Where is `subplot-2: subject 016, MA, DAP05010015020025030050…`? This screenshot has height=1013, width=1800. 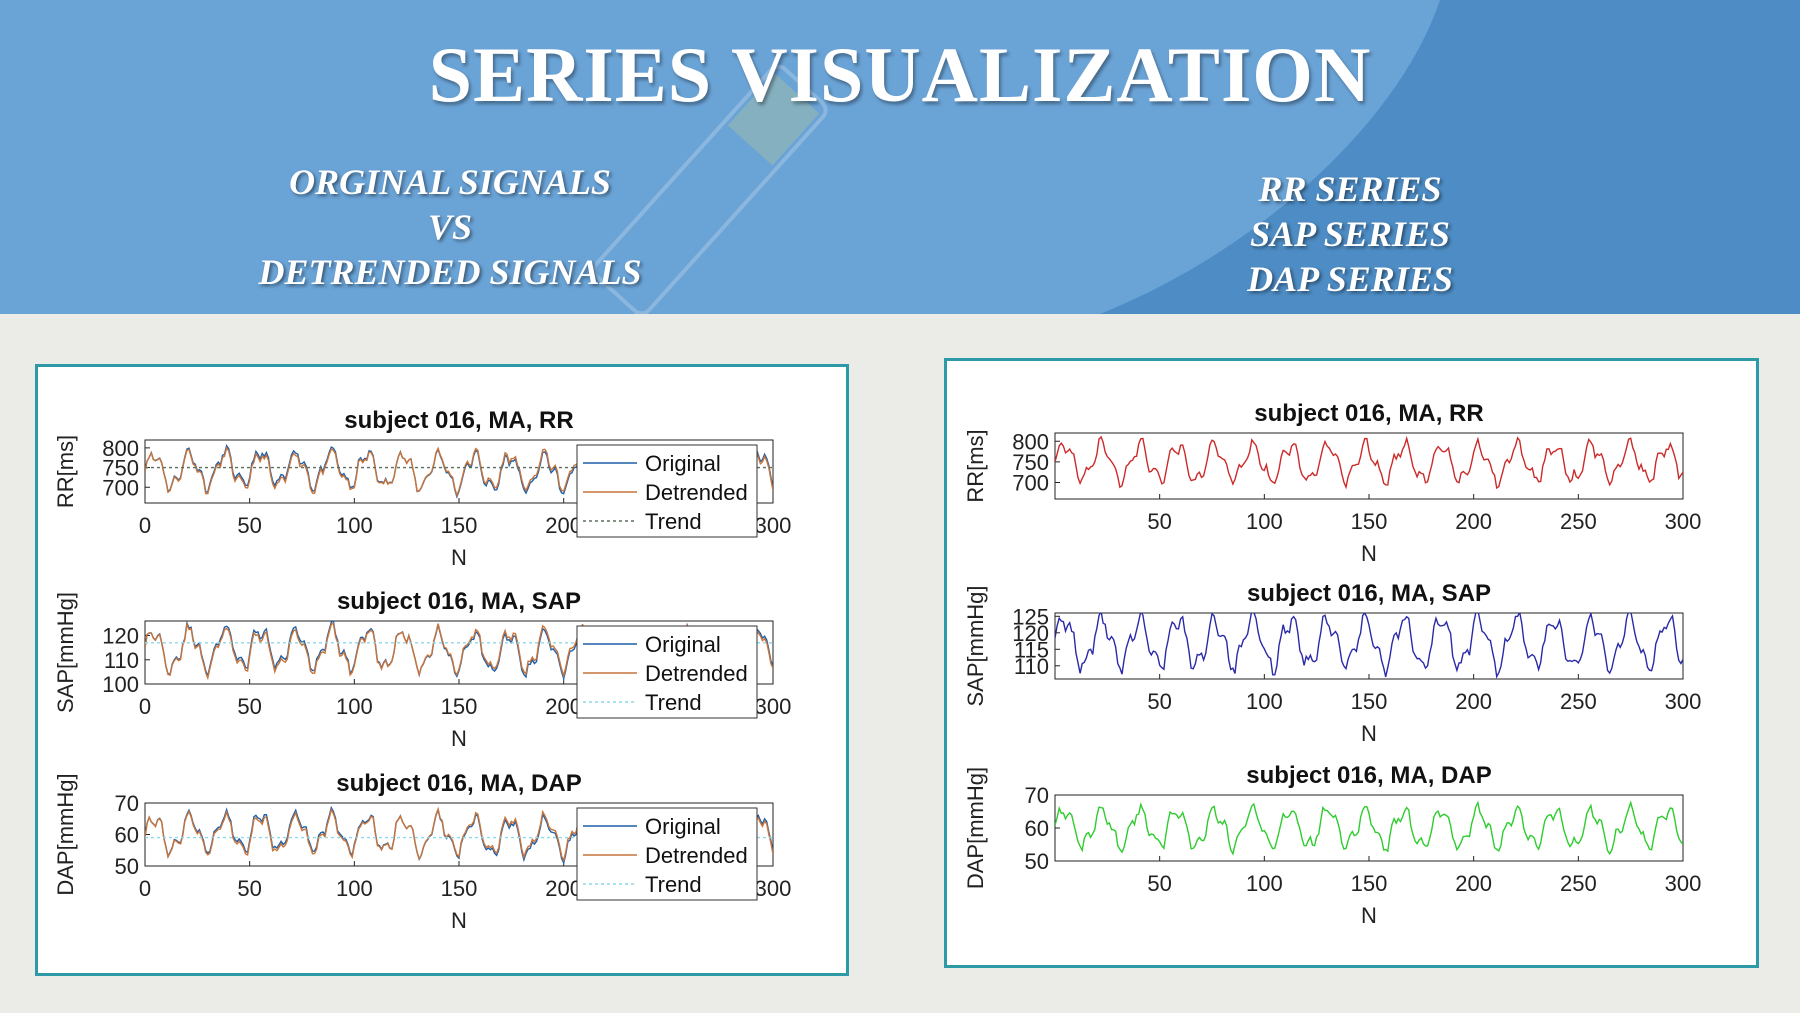 subplot-2: subject 016, MA, DAP05010015020025030050… is located at coordinates (422, 851).